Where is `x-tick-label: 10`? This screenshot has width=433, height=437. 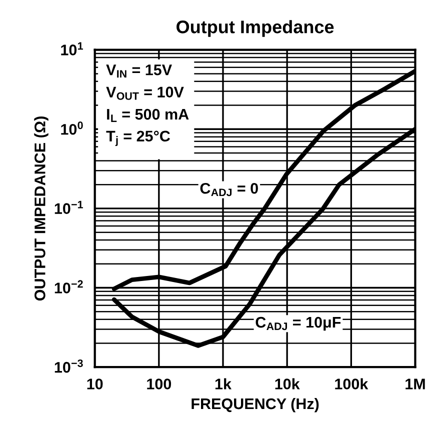 x-tick-label: 10 is located at coordinates (95, 384).